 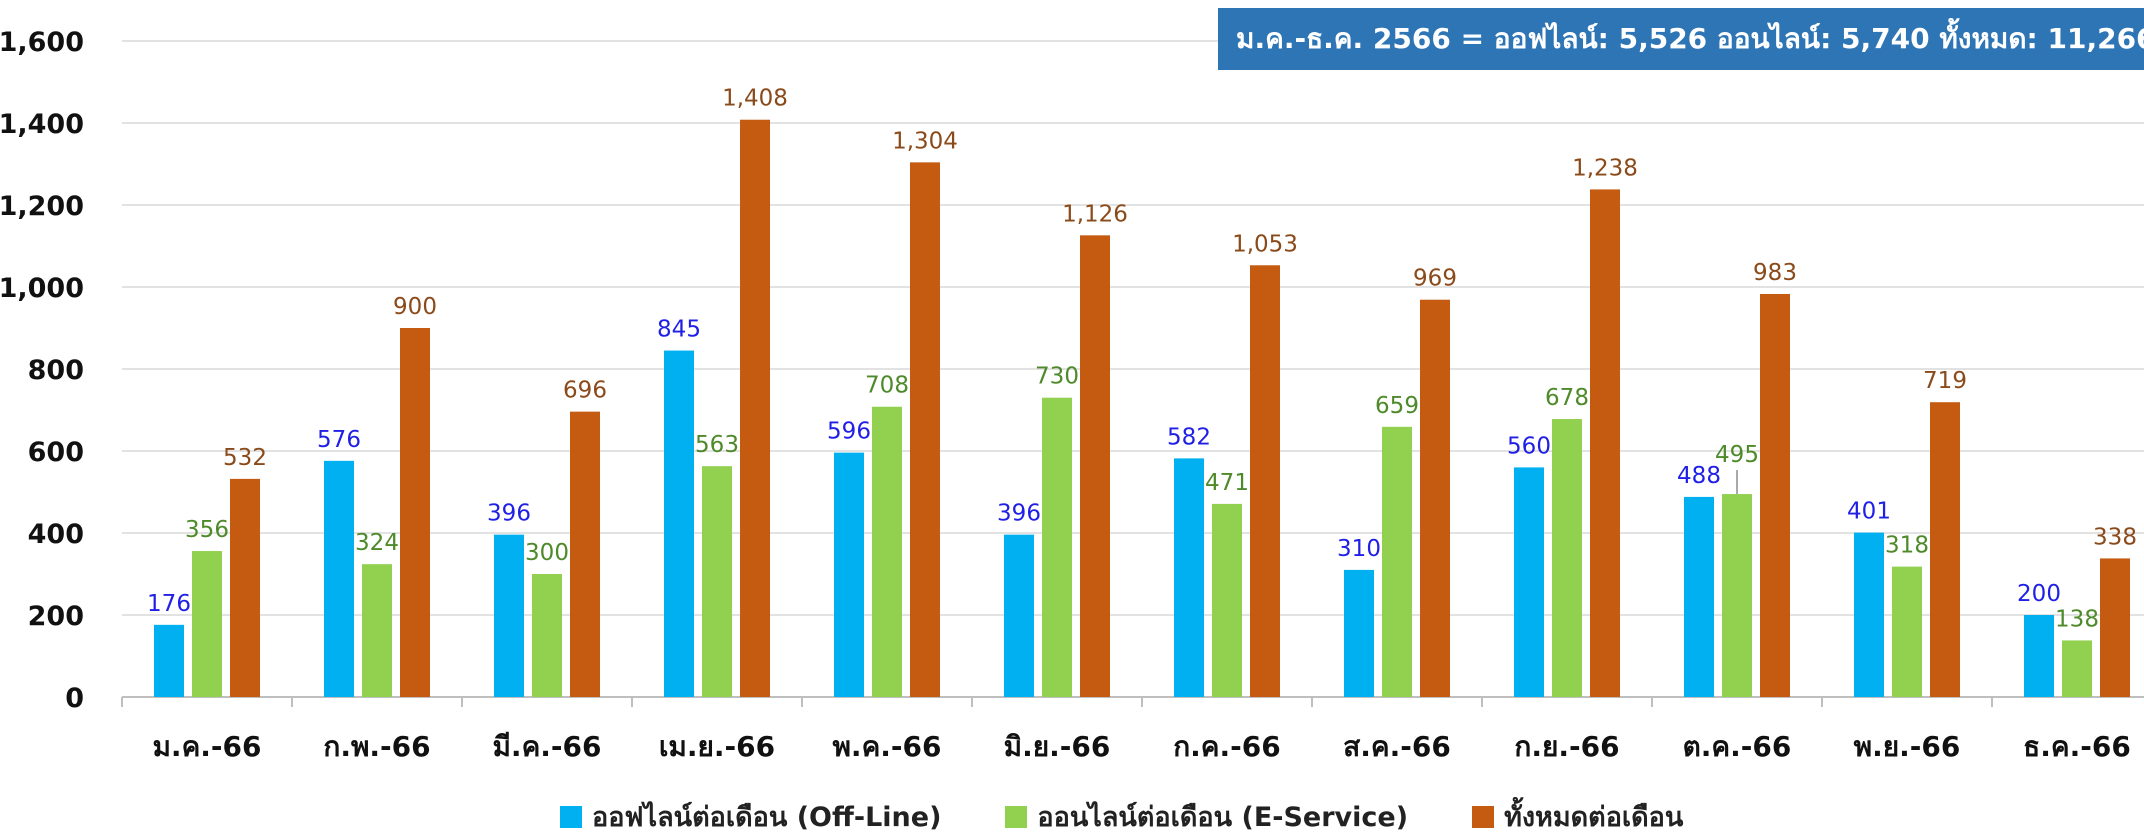 What do you see at coordinates (377, 543) in the screenshot?
I see `data-label: 324` at bounding box center [377, 543].